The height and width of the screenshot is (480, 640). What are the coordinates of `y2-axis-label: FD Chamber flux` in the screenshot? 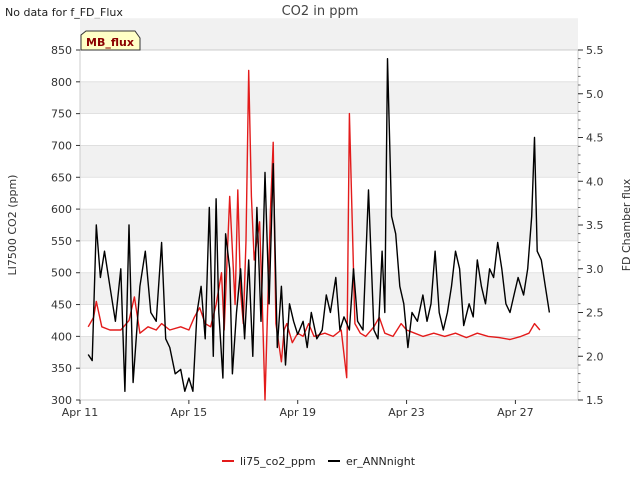 It's located at (626, 224).